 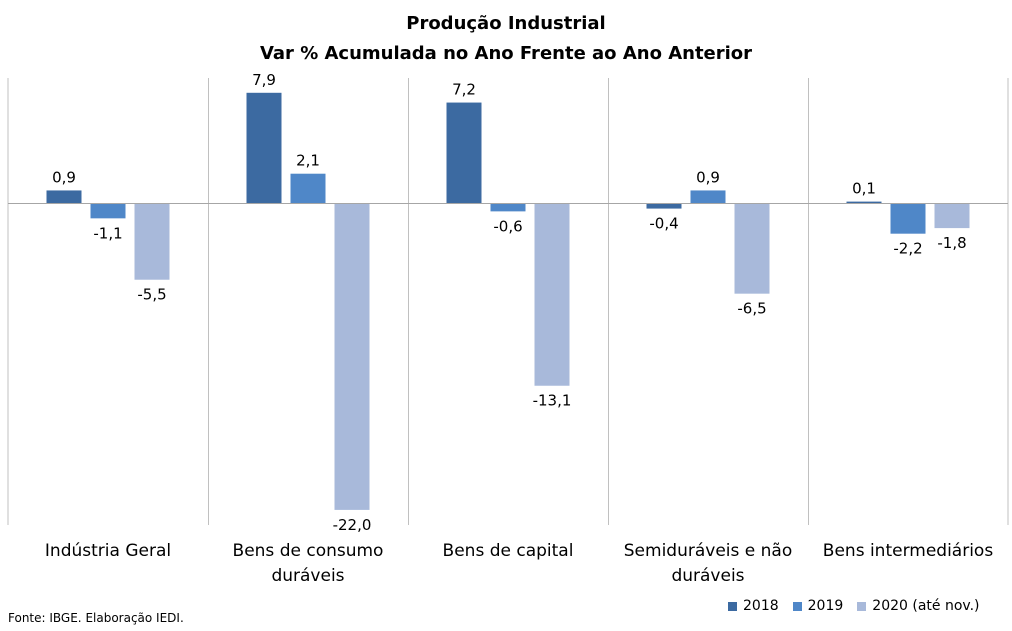 I want to click on data-label: -5,5, so click(x=151, y=295).